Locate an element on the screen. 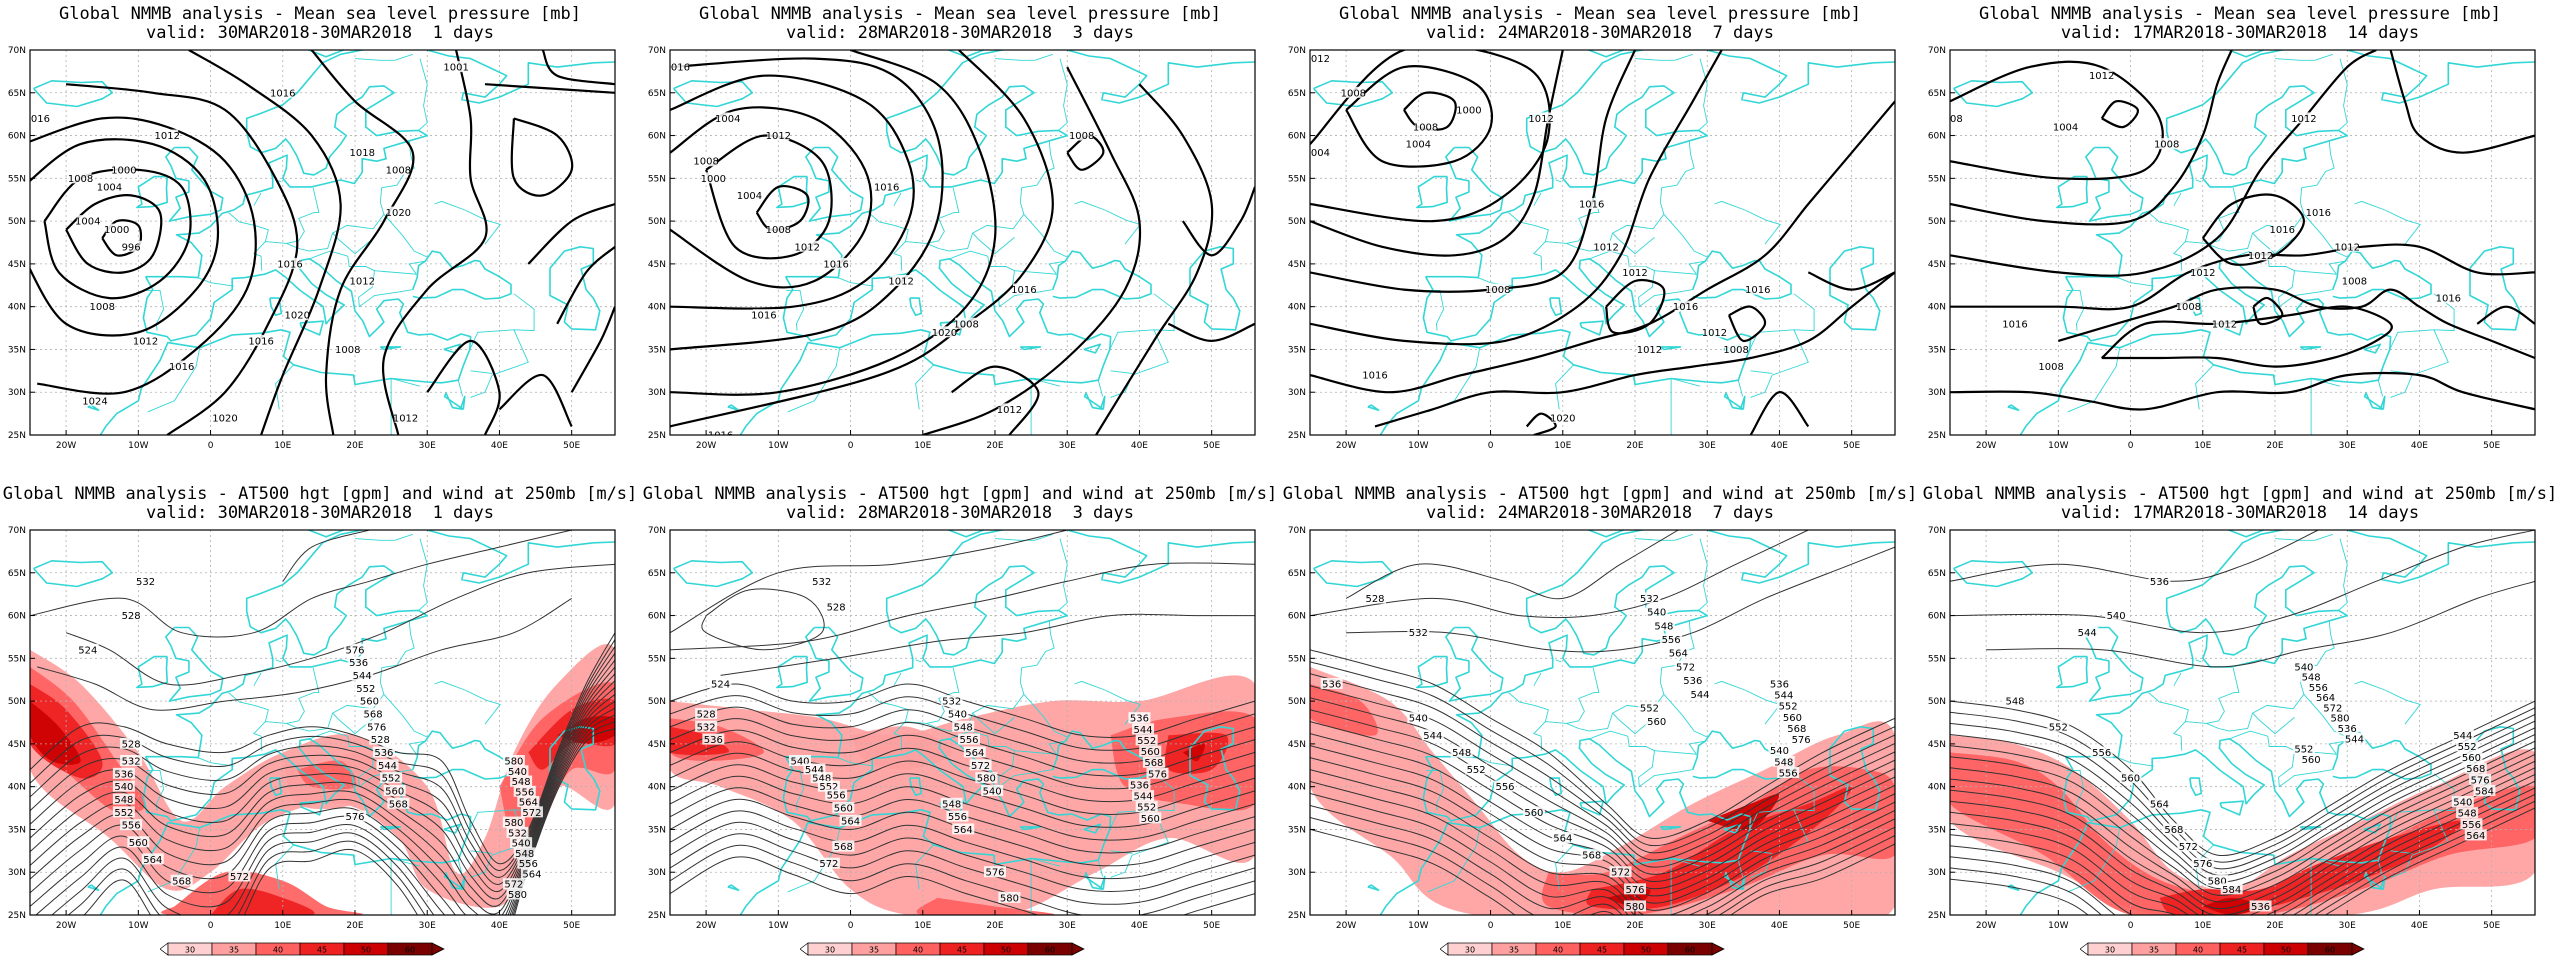 The image size is (2560, 960). wind-colorbar: 30 35 40 45 50 60 is located at coordinates (302, 949).